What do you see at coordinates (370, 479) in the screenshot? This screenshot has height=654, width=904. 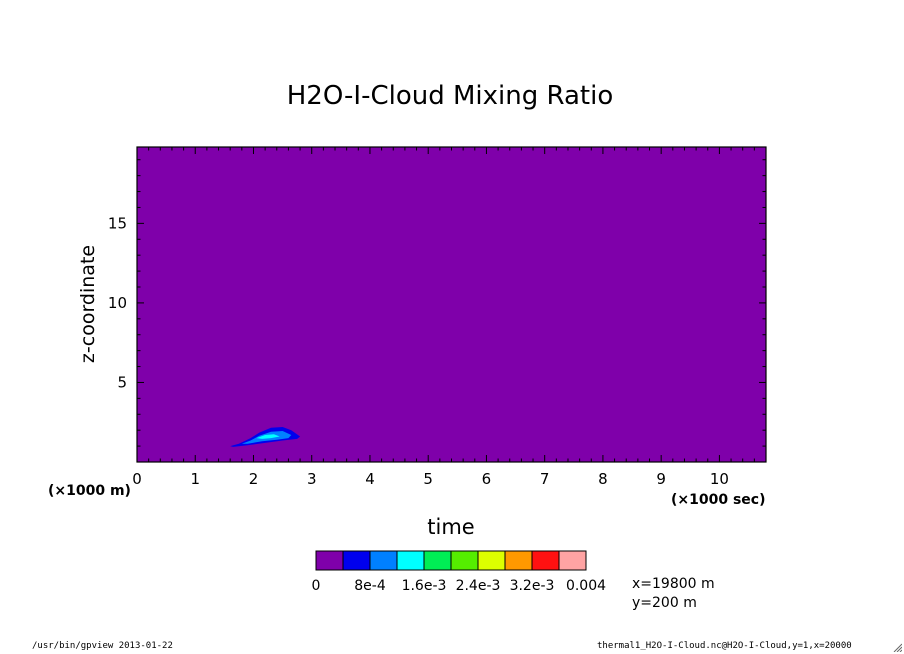 I see `x-tick-label: 4` at bounding box center [370, 479].